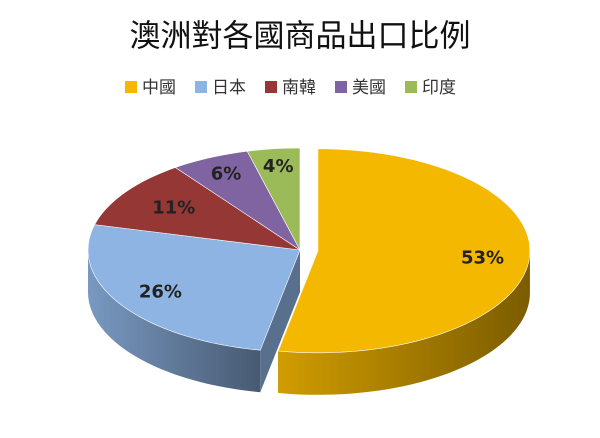 This screenshot has width=600, height=438. I want to click on value-label: 53%, so click(482, 257).